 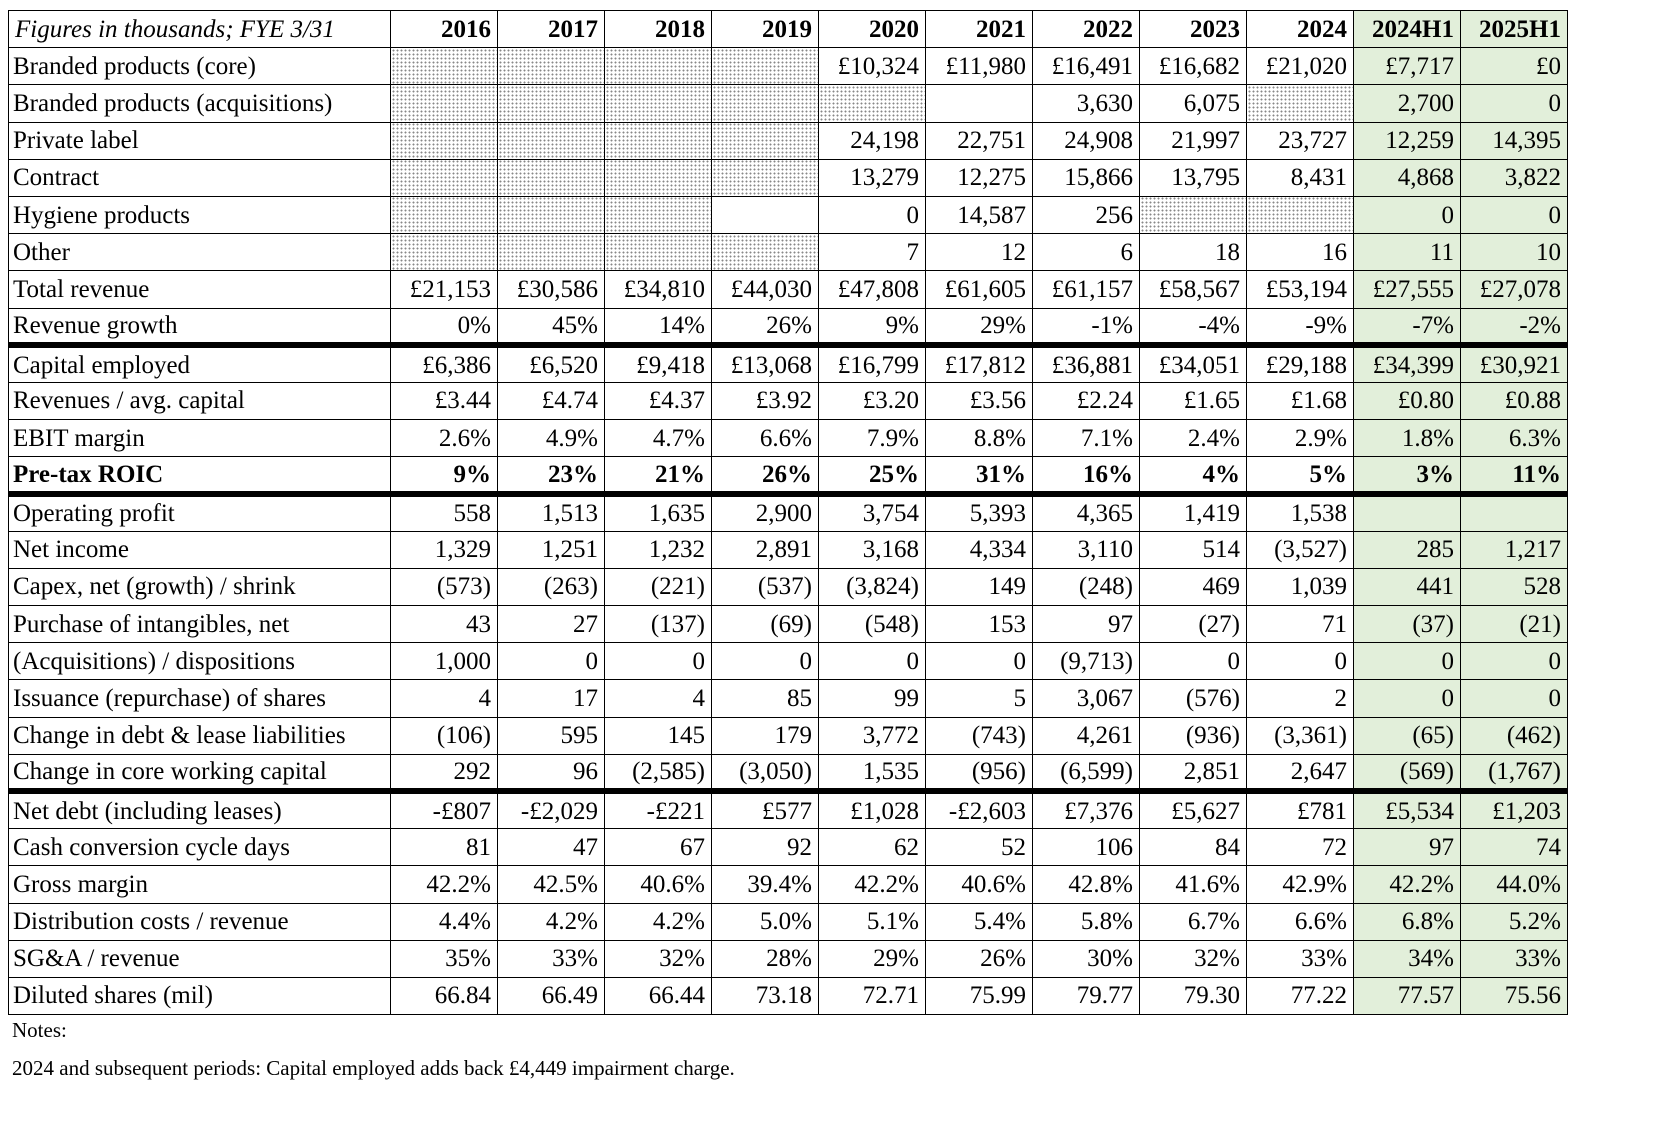 I want to click on table-cell: (9,713), so click(x=1086, y=661).